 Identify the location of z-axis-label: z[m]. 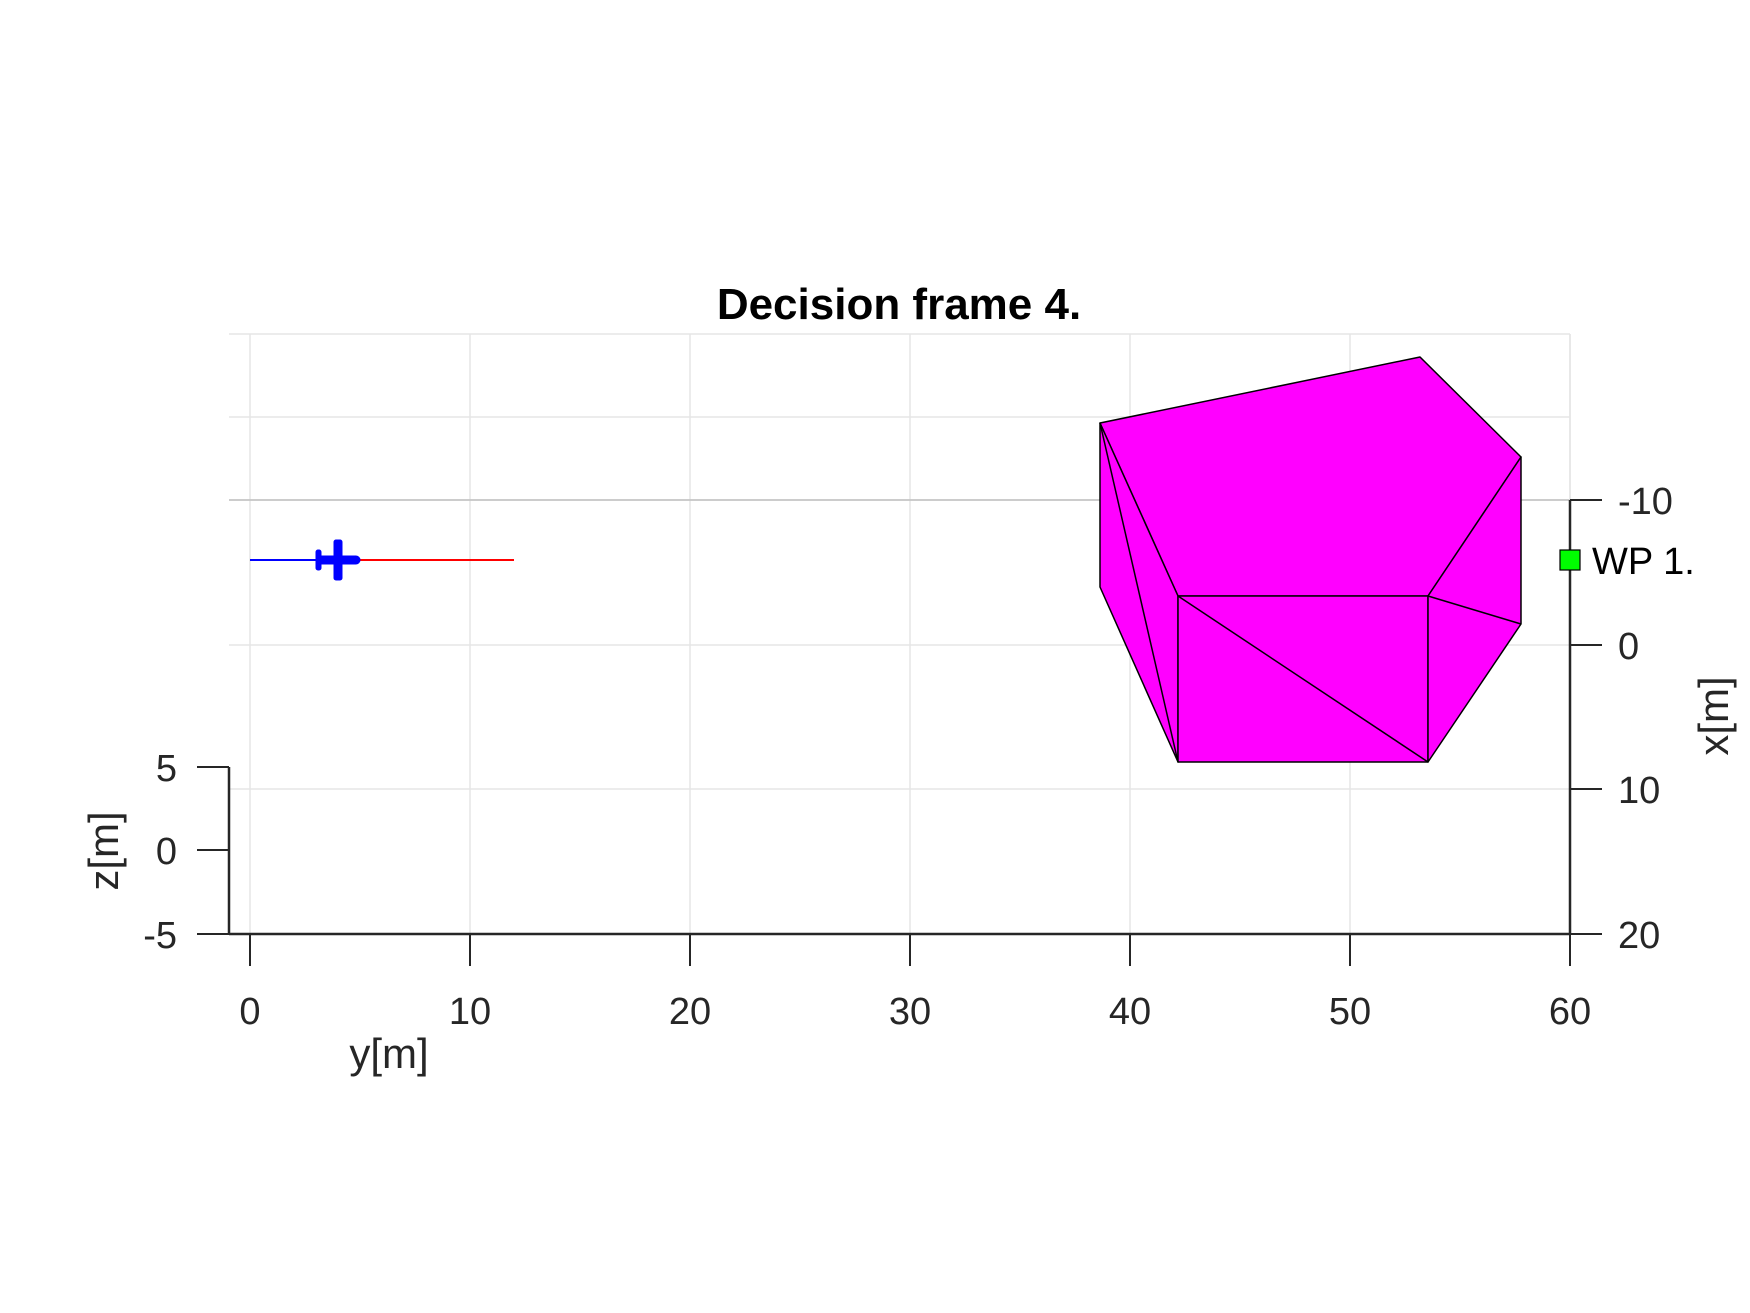
(103, 850).